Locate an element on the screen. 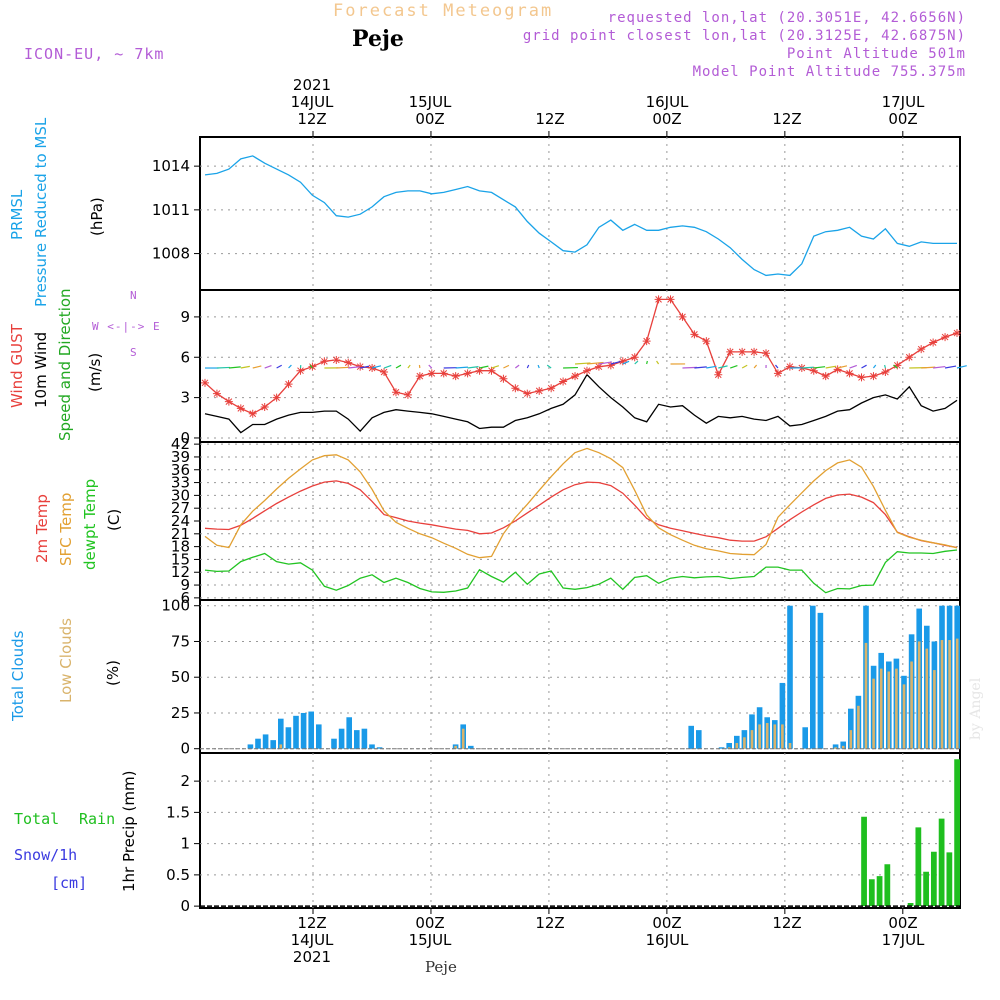  y-tick-label: 9 is located at coordinates (185, 317).